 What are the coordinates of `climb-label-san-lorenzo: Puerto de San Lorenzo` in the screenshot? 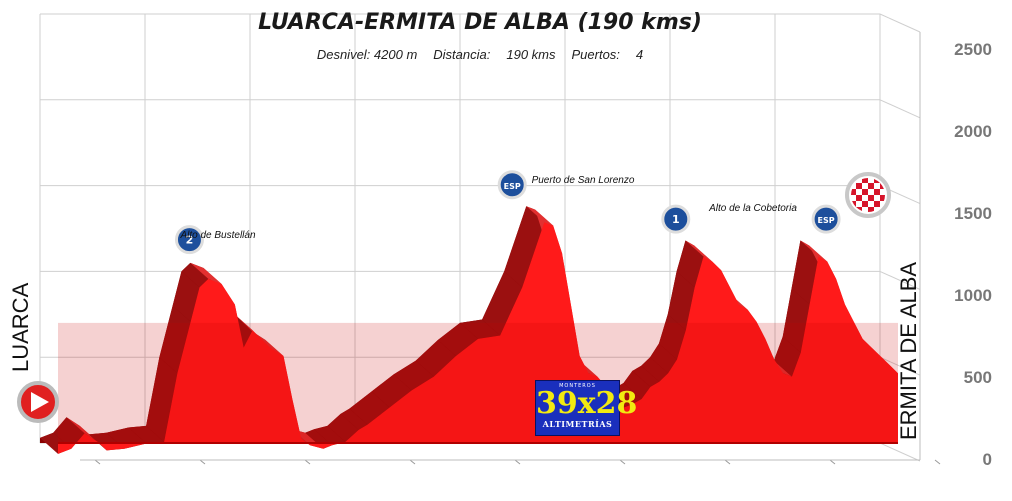 It's located at (583, 180).